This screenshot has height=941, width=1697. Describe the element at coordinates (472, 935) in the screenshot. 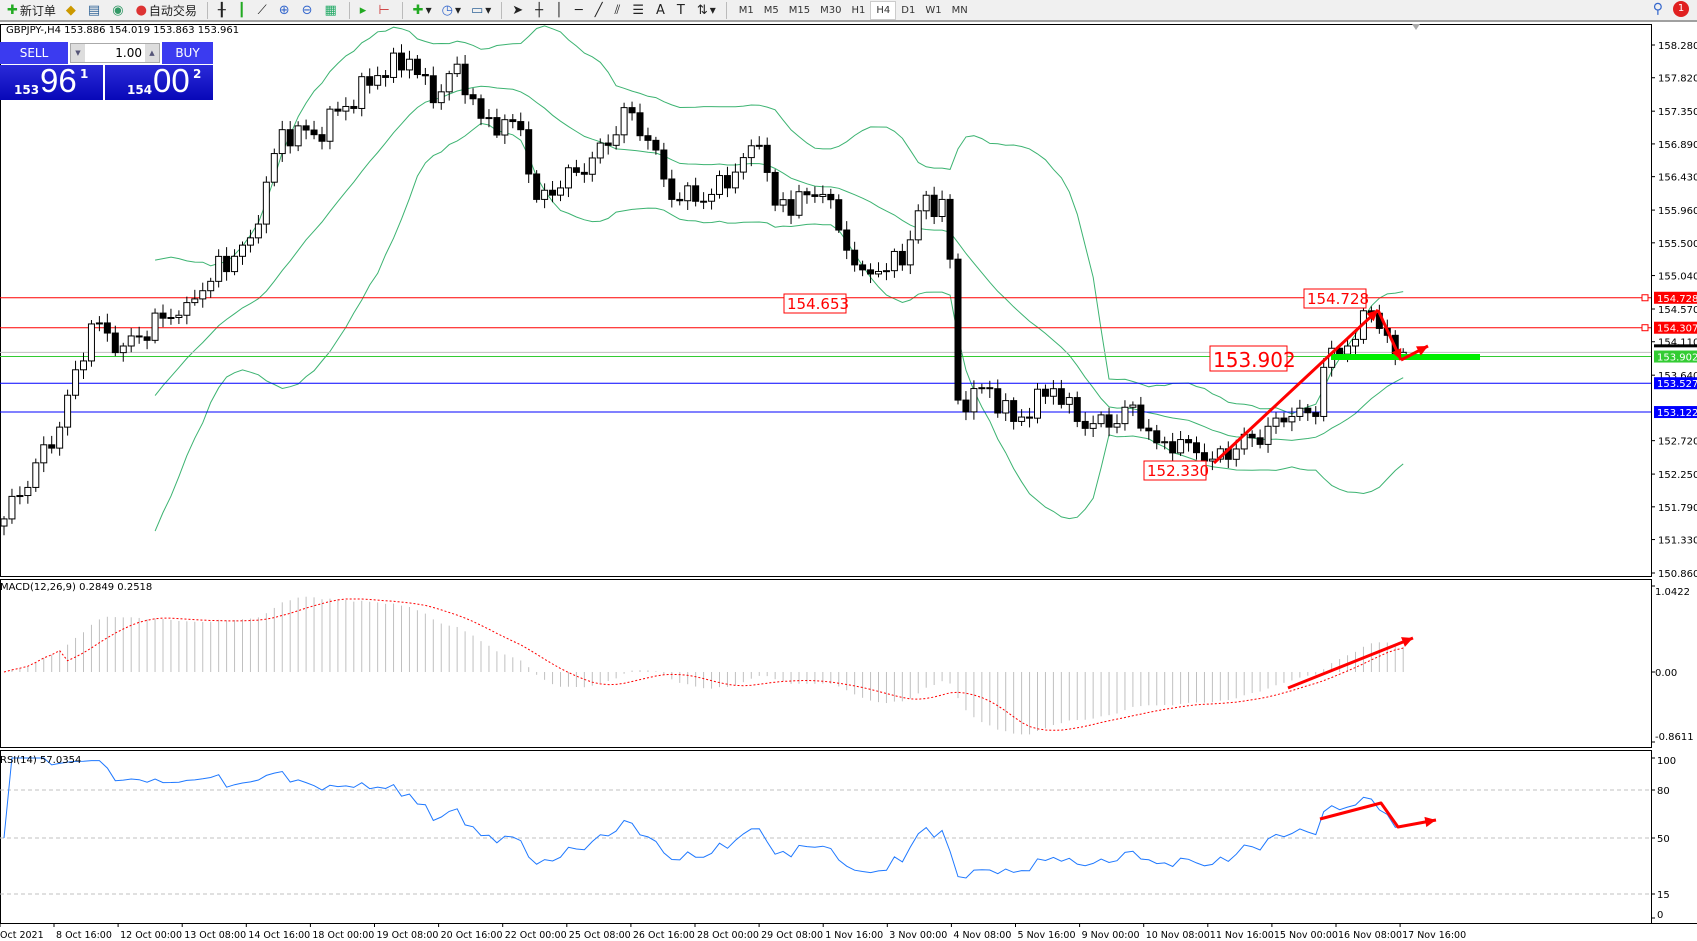

I see `time-tick-label: 20 Oct 16:00` at that location.